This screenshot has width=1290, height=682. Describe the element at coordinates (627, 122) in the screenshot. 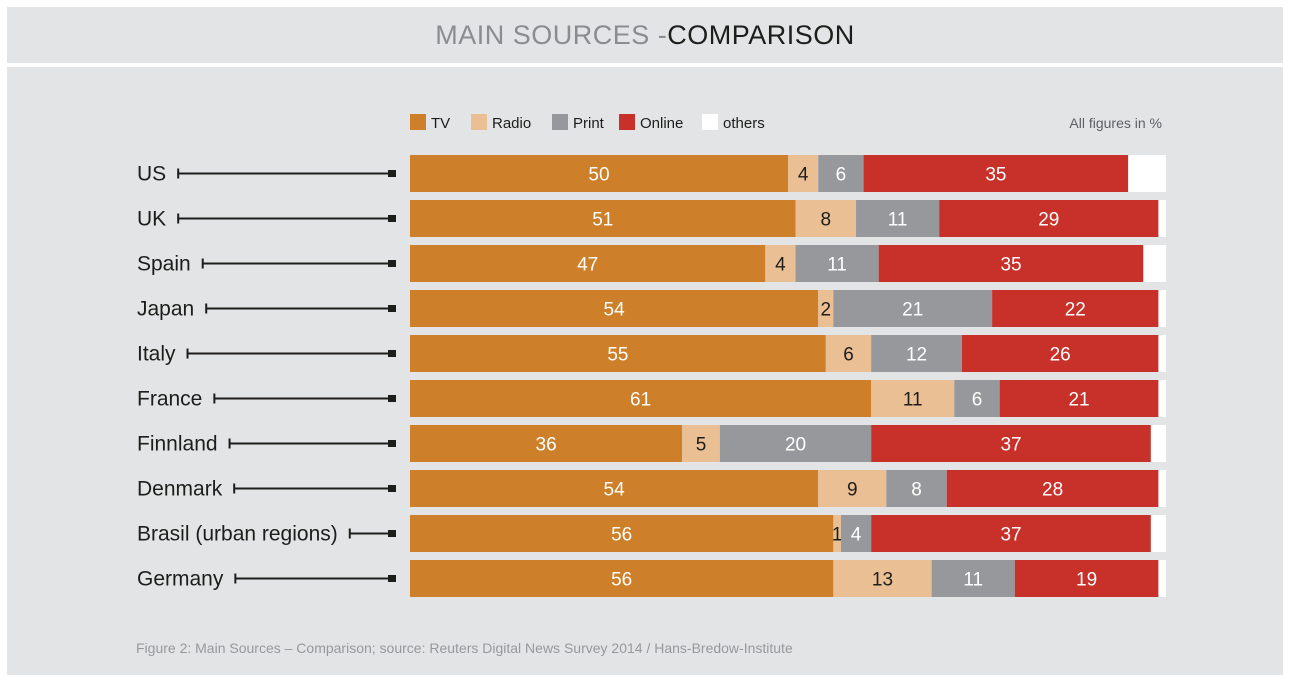

I see `legend-swatch-online` at that location.